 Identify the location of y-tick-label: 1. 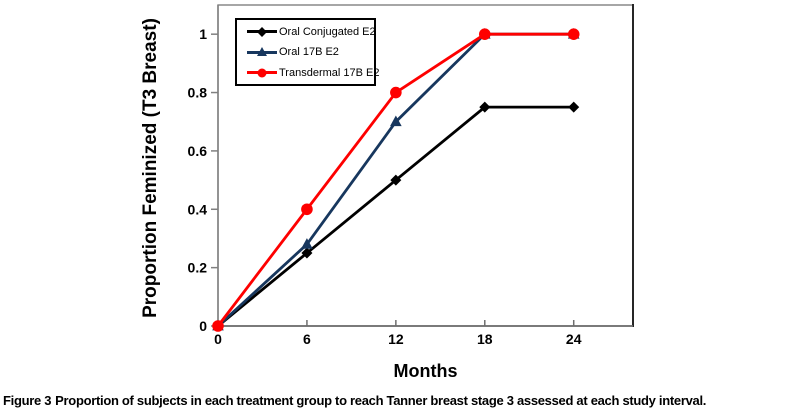
(203, 34).